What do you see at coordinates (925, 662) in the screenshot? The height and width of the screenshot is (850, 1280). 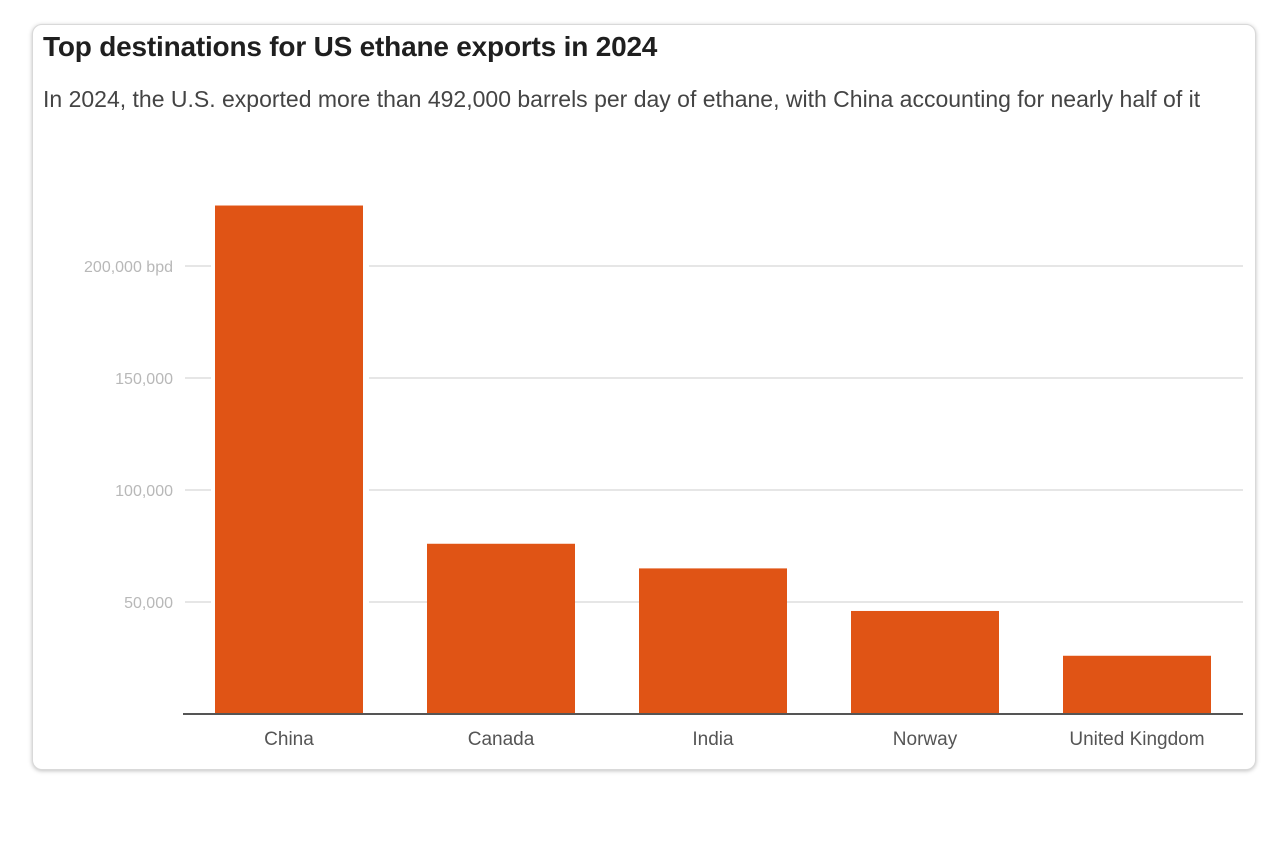 I see `bar-norway` at bounding box center [925, 662].